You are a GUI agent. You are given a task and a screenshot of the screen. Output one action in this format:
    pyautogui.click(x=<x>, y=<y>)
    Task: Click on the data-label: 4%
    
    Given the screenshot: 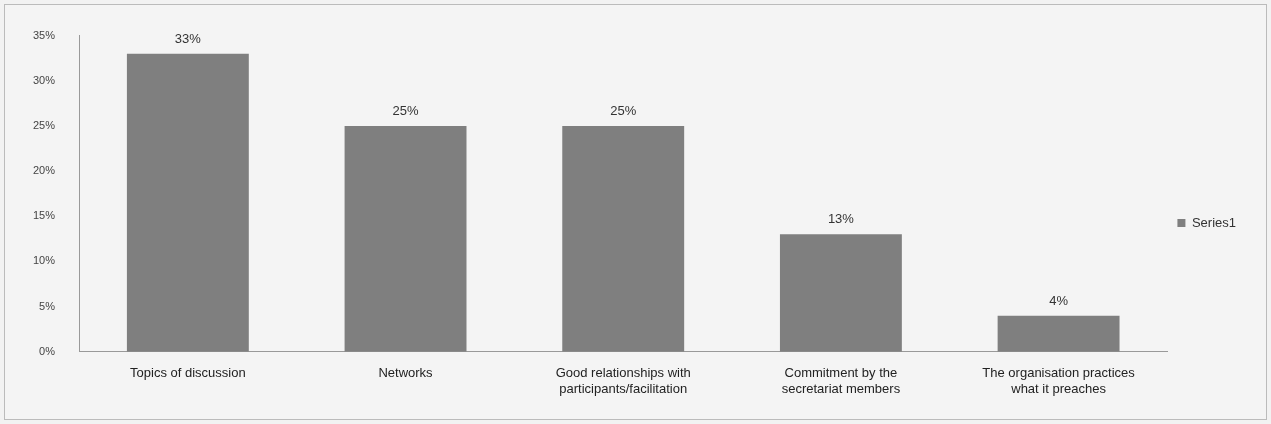 What is the action you would take?
    pyautogui.click(x=1059, y=300)
    